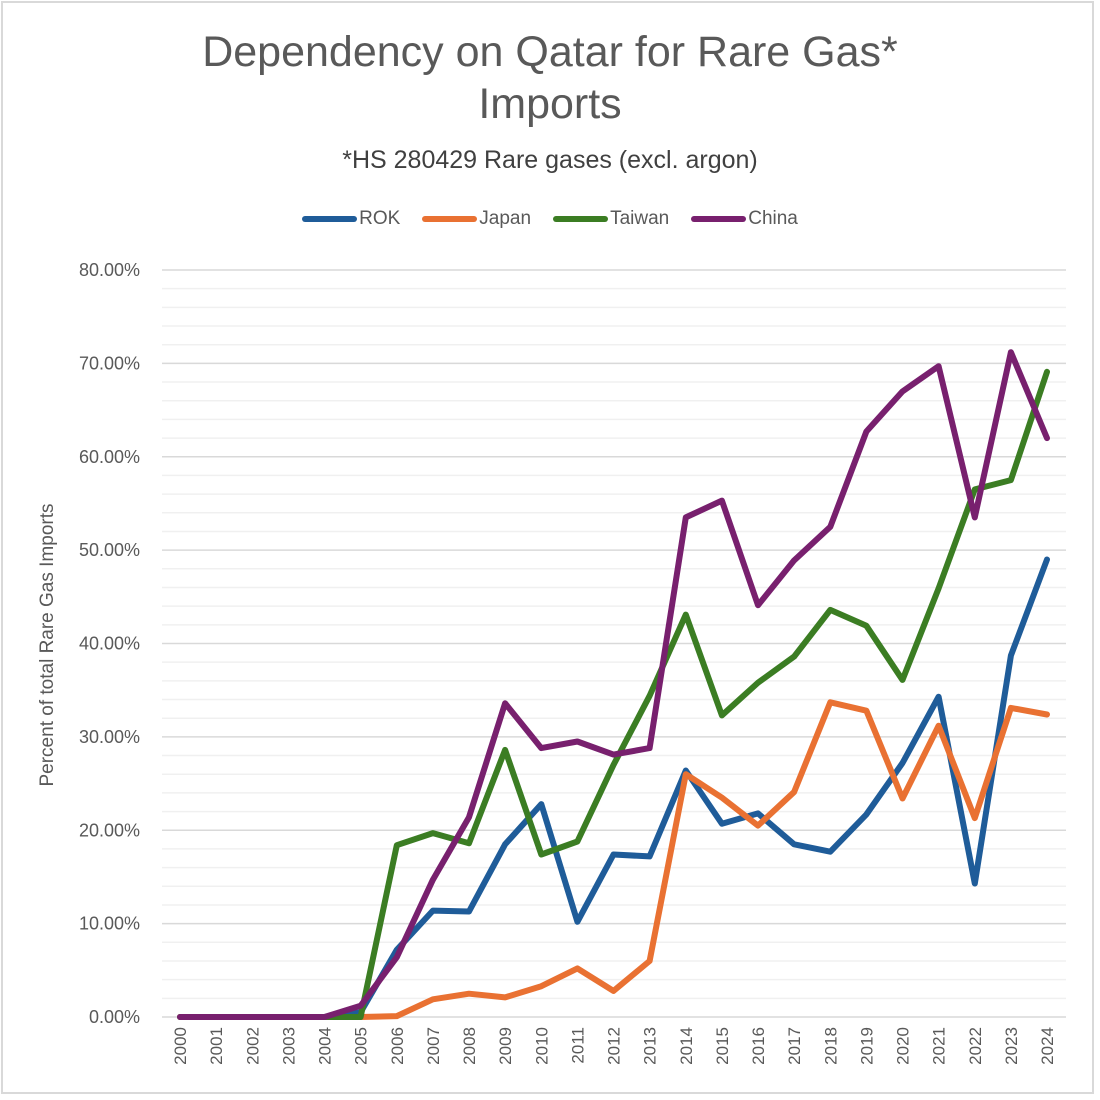 Image resolution: width=1100 pixels, height=1100 pixels. I want to click on x-tick-label: 2020, so click(903, 1046).